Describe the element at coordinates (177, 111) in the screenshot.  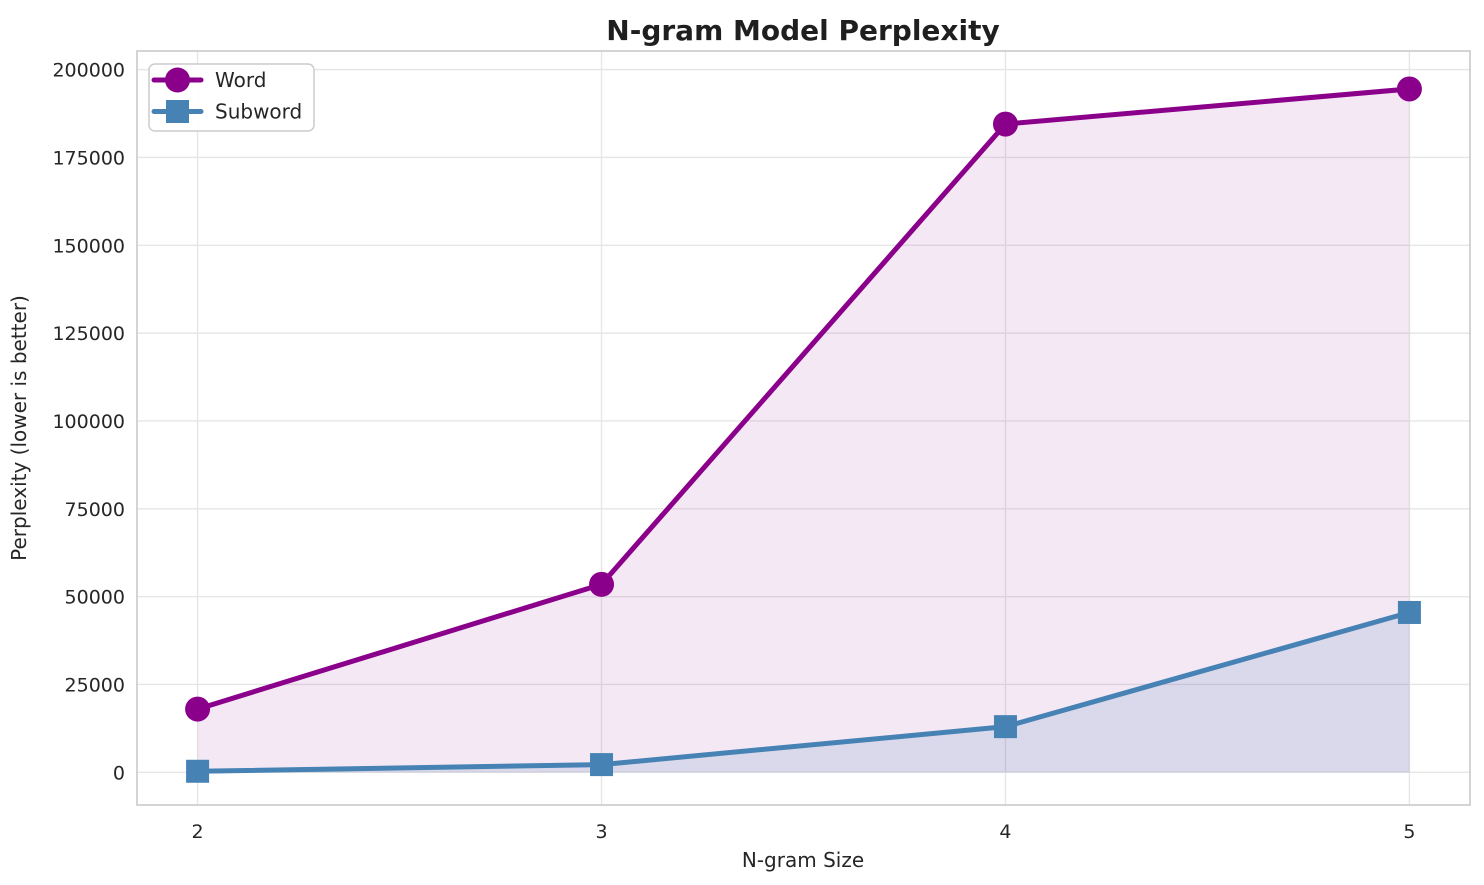
I see `subword-marker-icon` at that location.